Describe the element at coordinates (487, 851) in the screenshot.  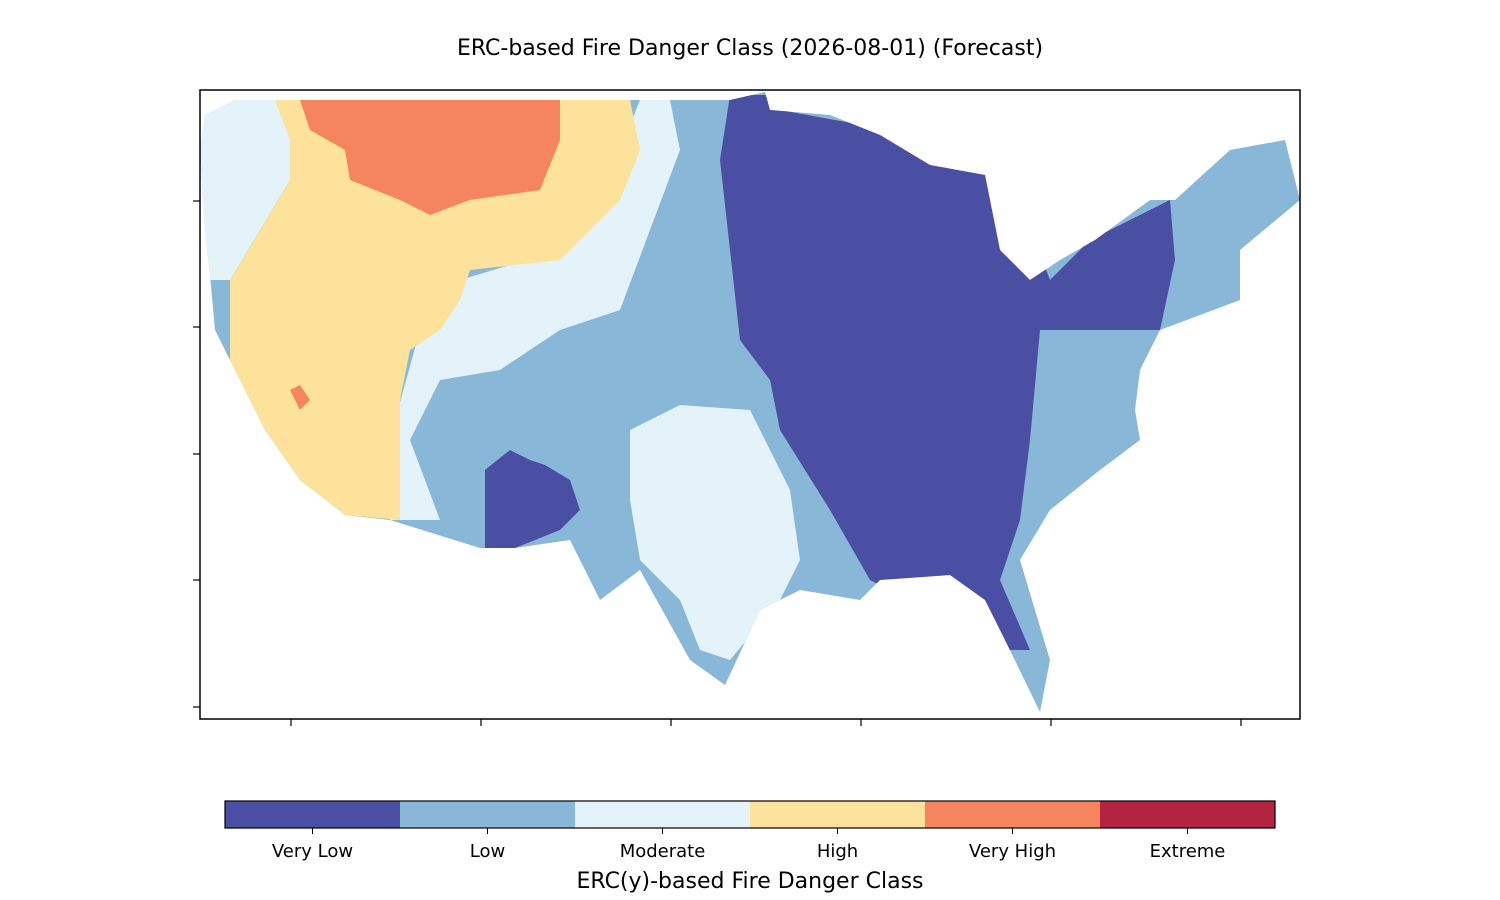
I see `colorbar-label: Low` at that location.